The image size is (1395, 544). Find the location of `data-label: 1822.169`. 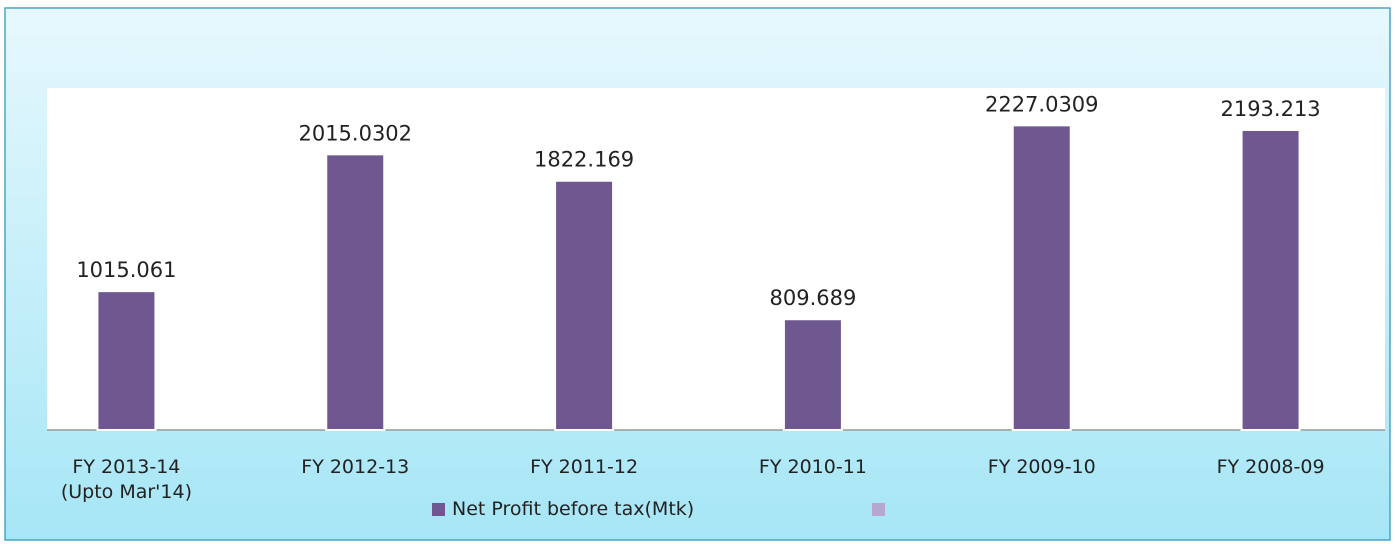

data-label: 1822.169 is located at coordinates (584, 160).